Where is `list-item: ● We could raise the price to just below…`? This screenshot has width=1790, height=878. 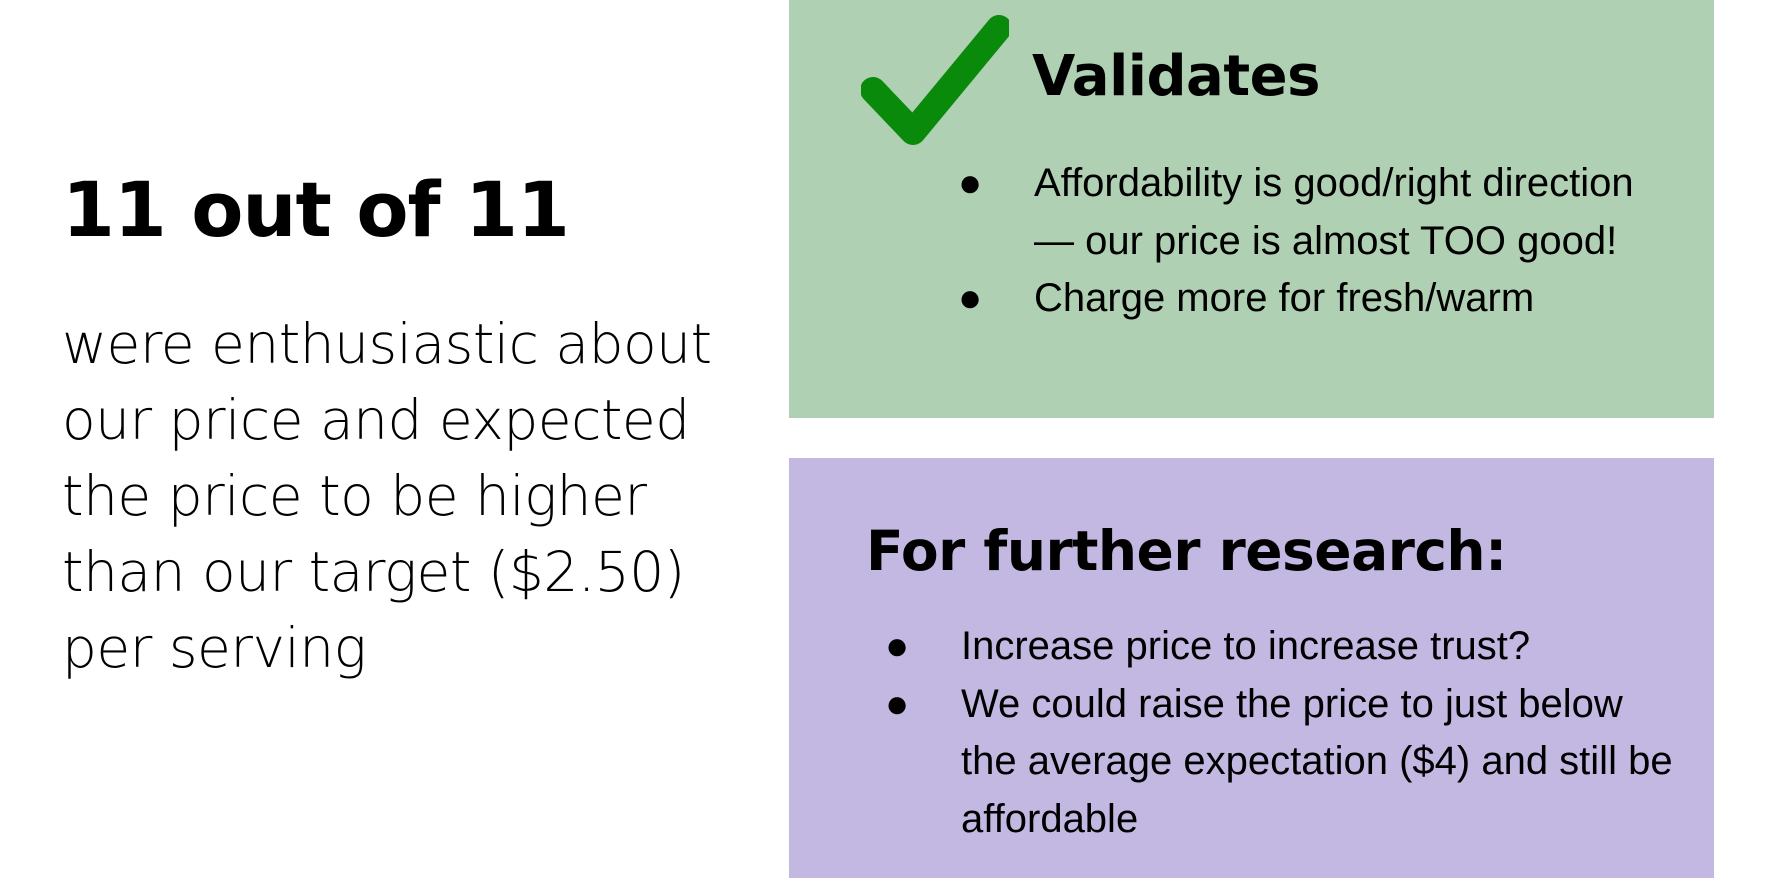
list-item: ● We could raise the price to just below… is located at coordinates (1285, 762).